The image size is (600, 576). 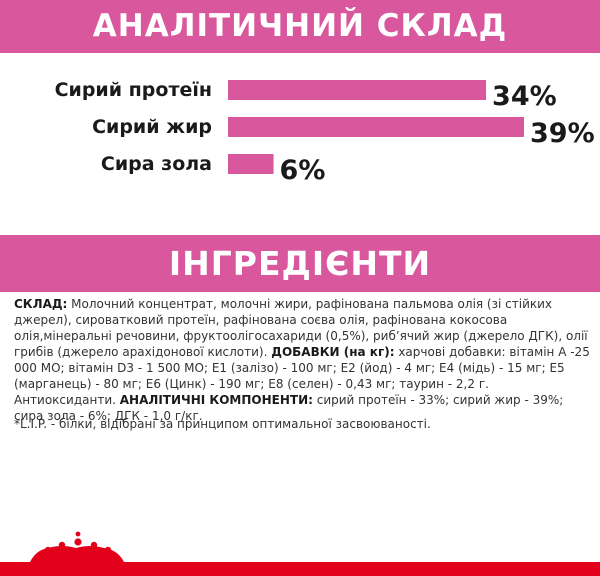 I want to click on analytic-composition-banner: АНАЛІТИЧНИЙ СКЛАД, so click(x=300, y=26).